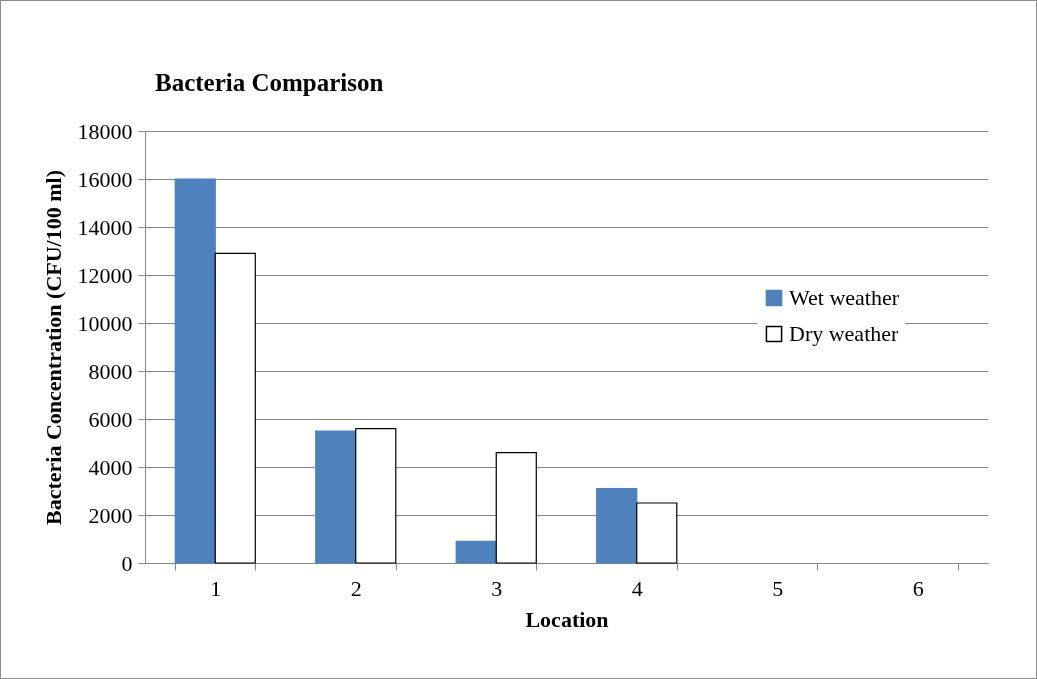 The width and height of the screenshot is (1037, 679). What do you see at coordinates (269, 82) in the screenshot?
I see `chart-title: Bacteria Comparison` at bounding box center [269, 82].